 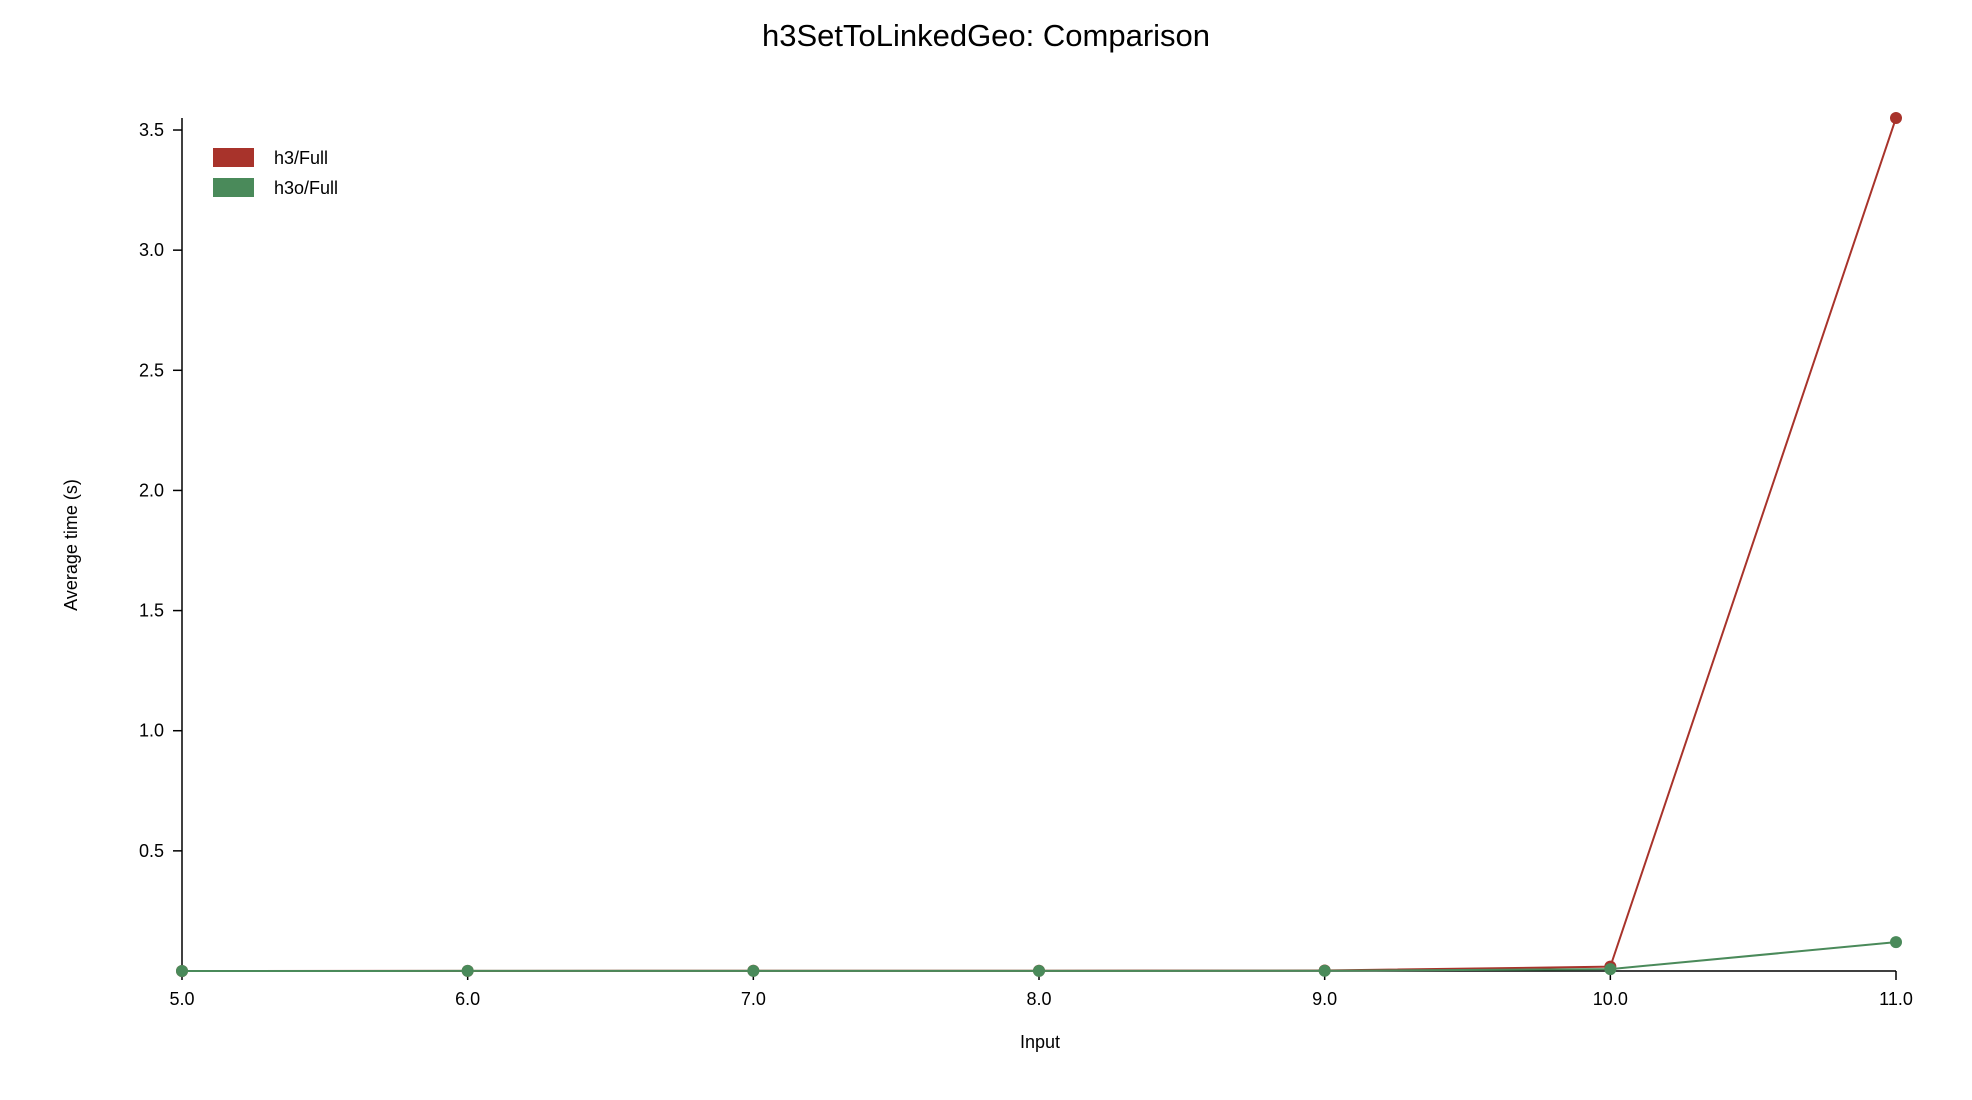 I want to click on legend-label: h3/Full, so click(x=301, y=158).